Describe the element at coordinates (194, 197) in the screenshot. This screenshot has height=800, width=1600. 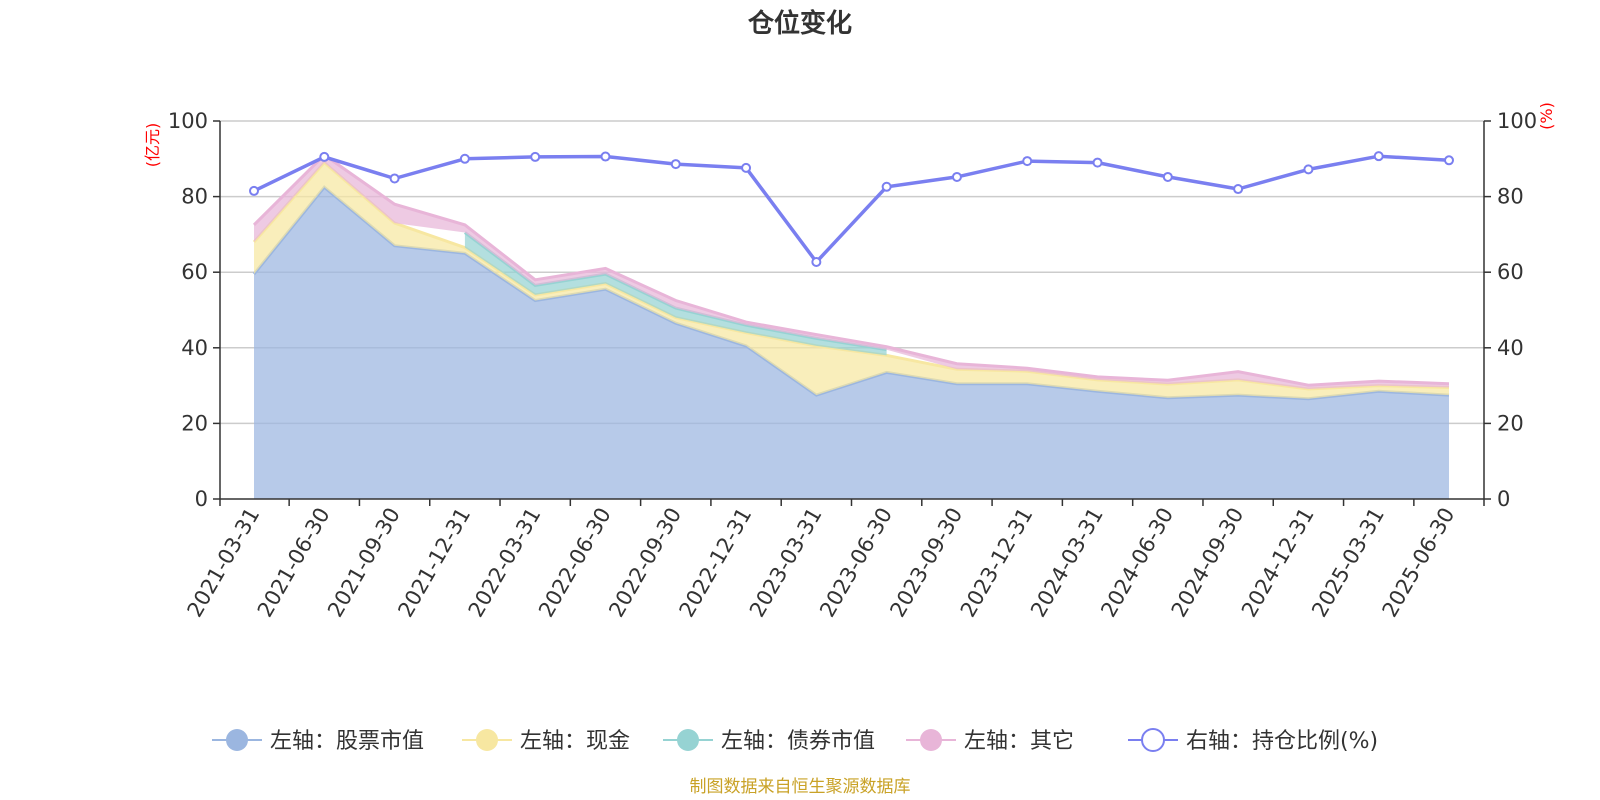
I see `left-axis-tick-label: 80` at that location.